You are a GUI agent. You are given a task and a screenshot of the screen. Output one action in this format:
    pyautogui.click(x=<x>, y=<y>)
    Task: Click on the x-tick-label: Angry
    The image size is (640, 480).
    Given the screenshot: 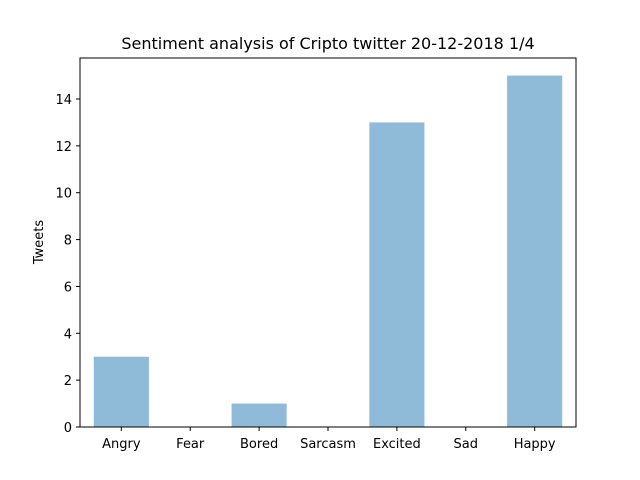 What is the action you would take?
    pyautogui.click(x=121, y=444)
    